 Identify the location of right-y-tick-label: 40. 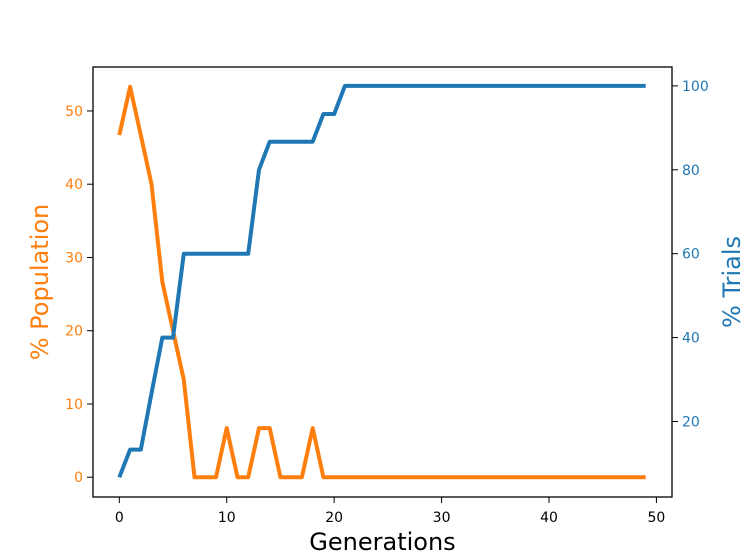
(691, 339).